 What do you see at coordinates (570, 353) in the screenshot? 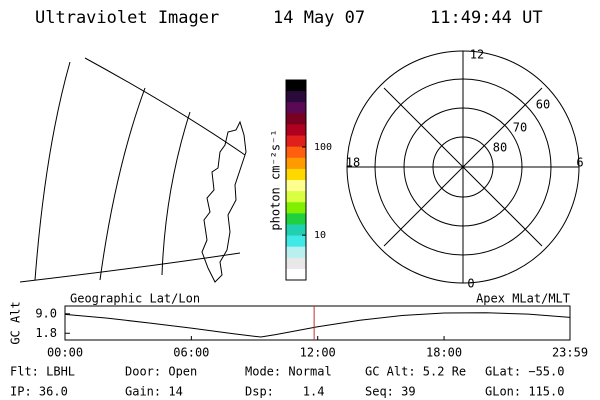
I see `x-tick-label: 23:59` at bounding box center [570, 353].